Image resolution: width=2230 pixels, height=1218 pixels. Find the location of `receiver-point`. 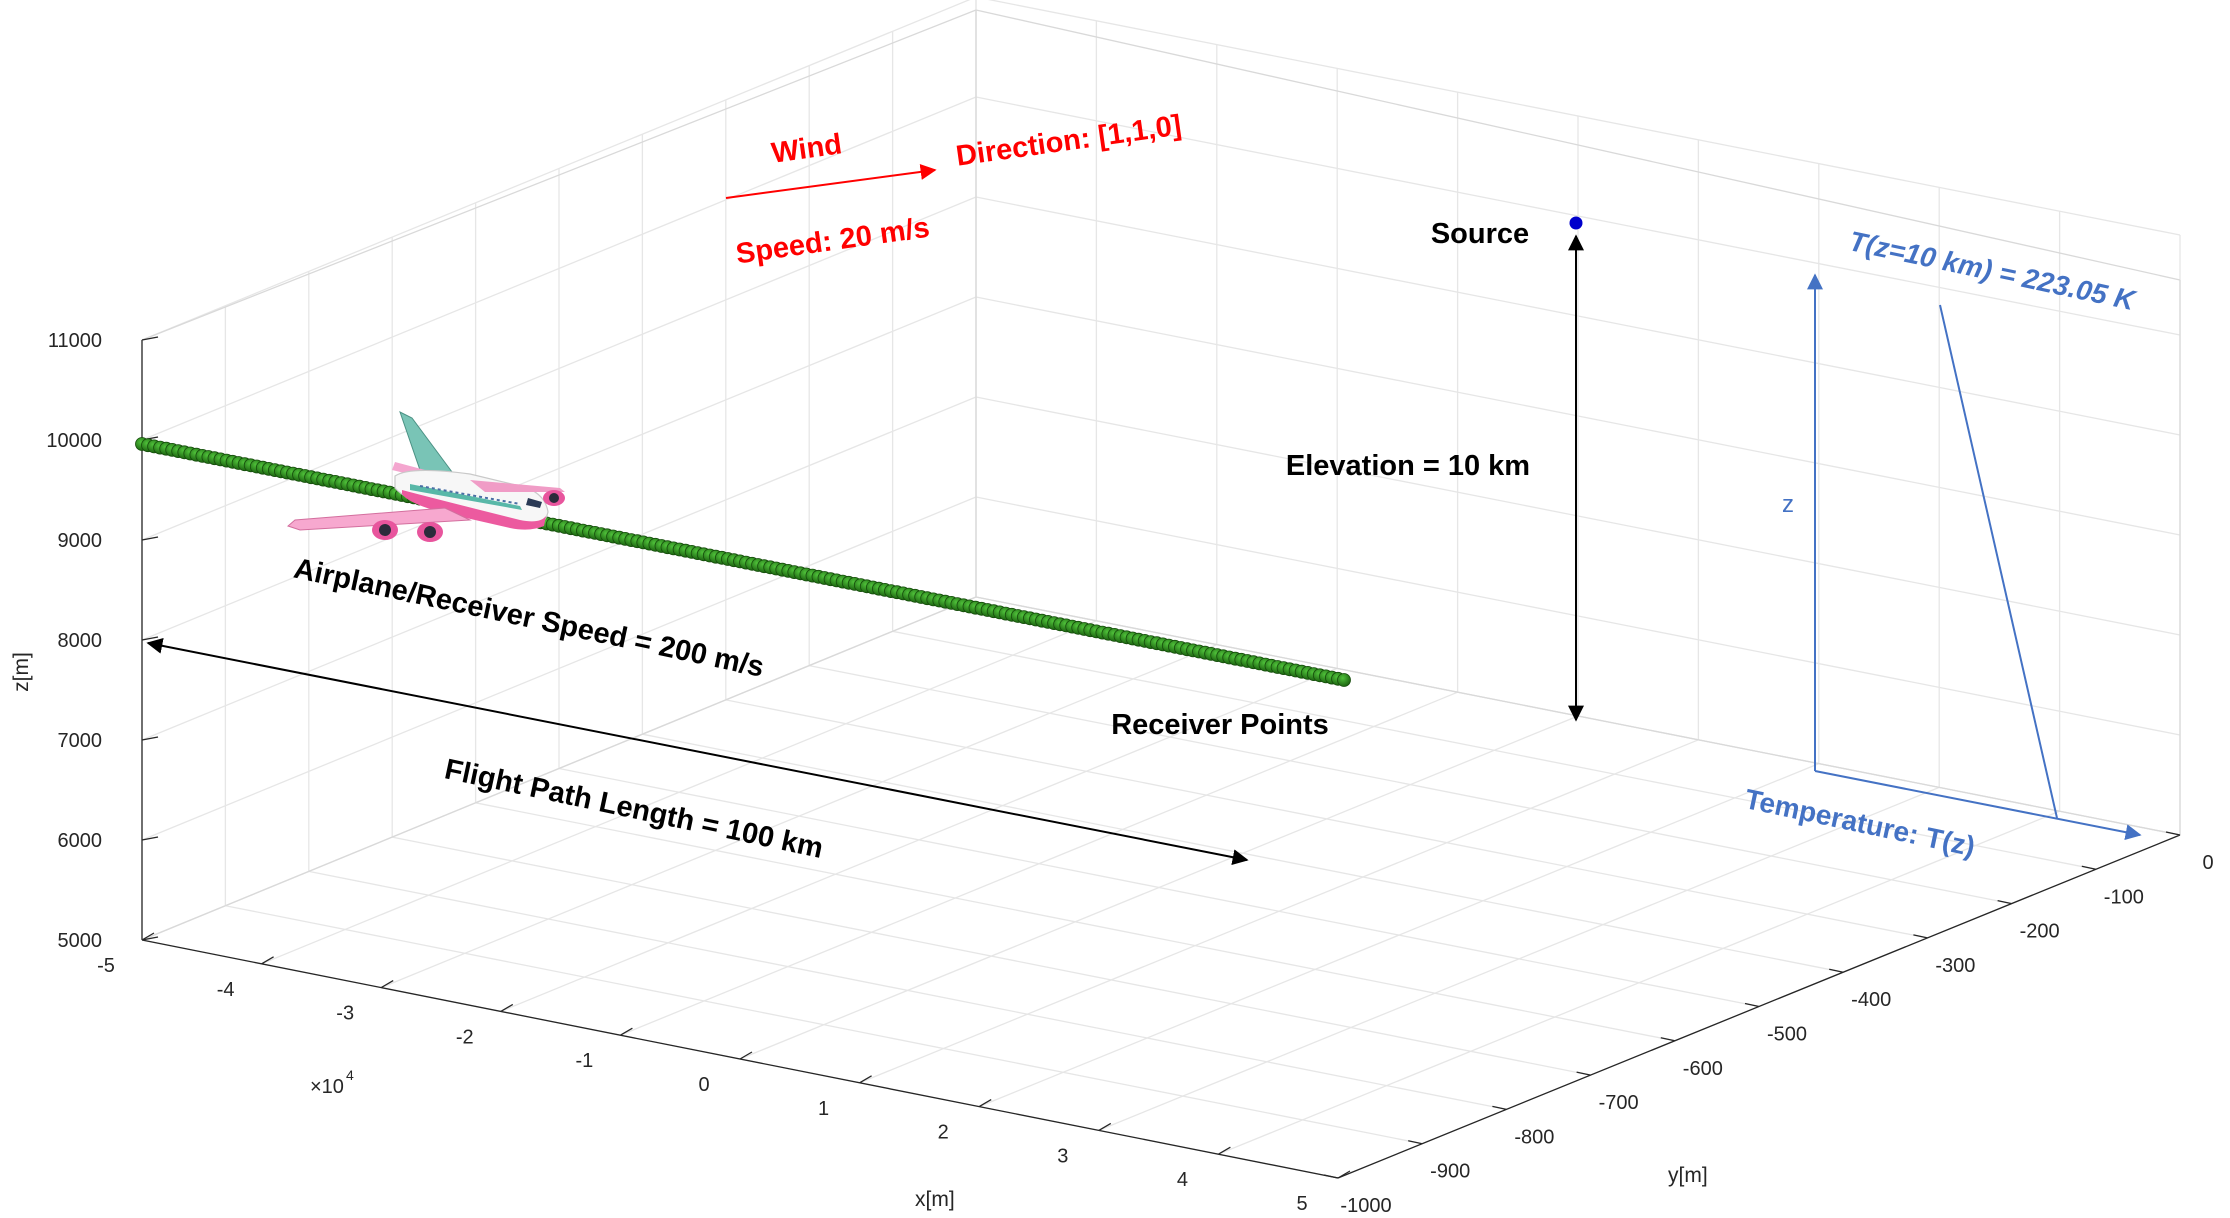

receiver-point is located at coordinates (1344, 680).